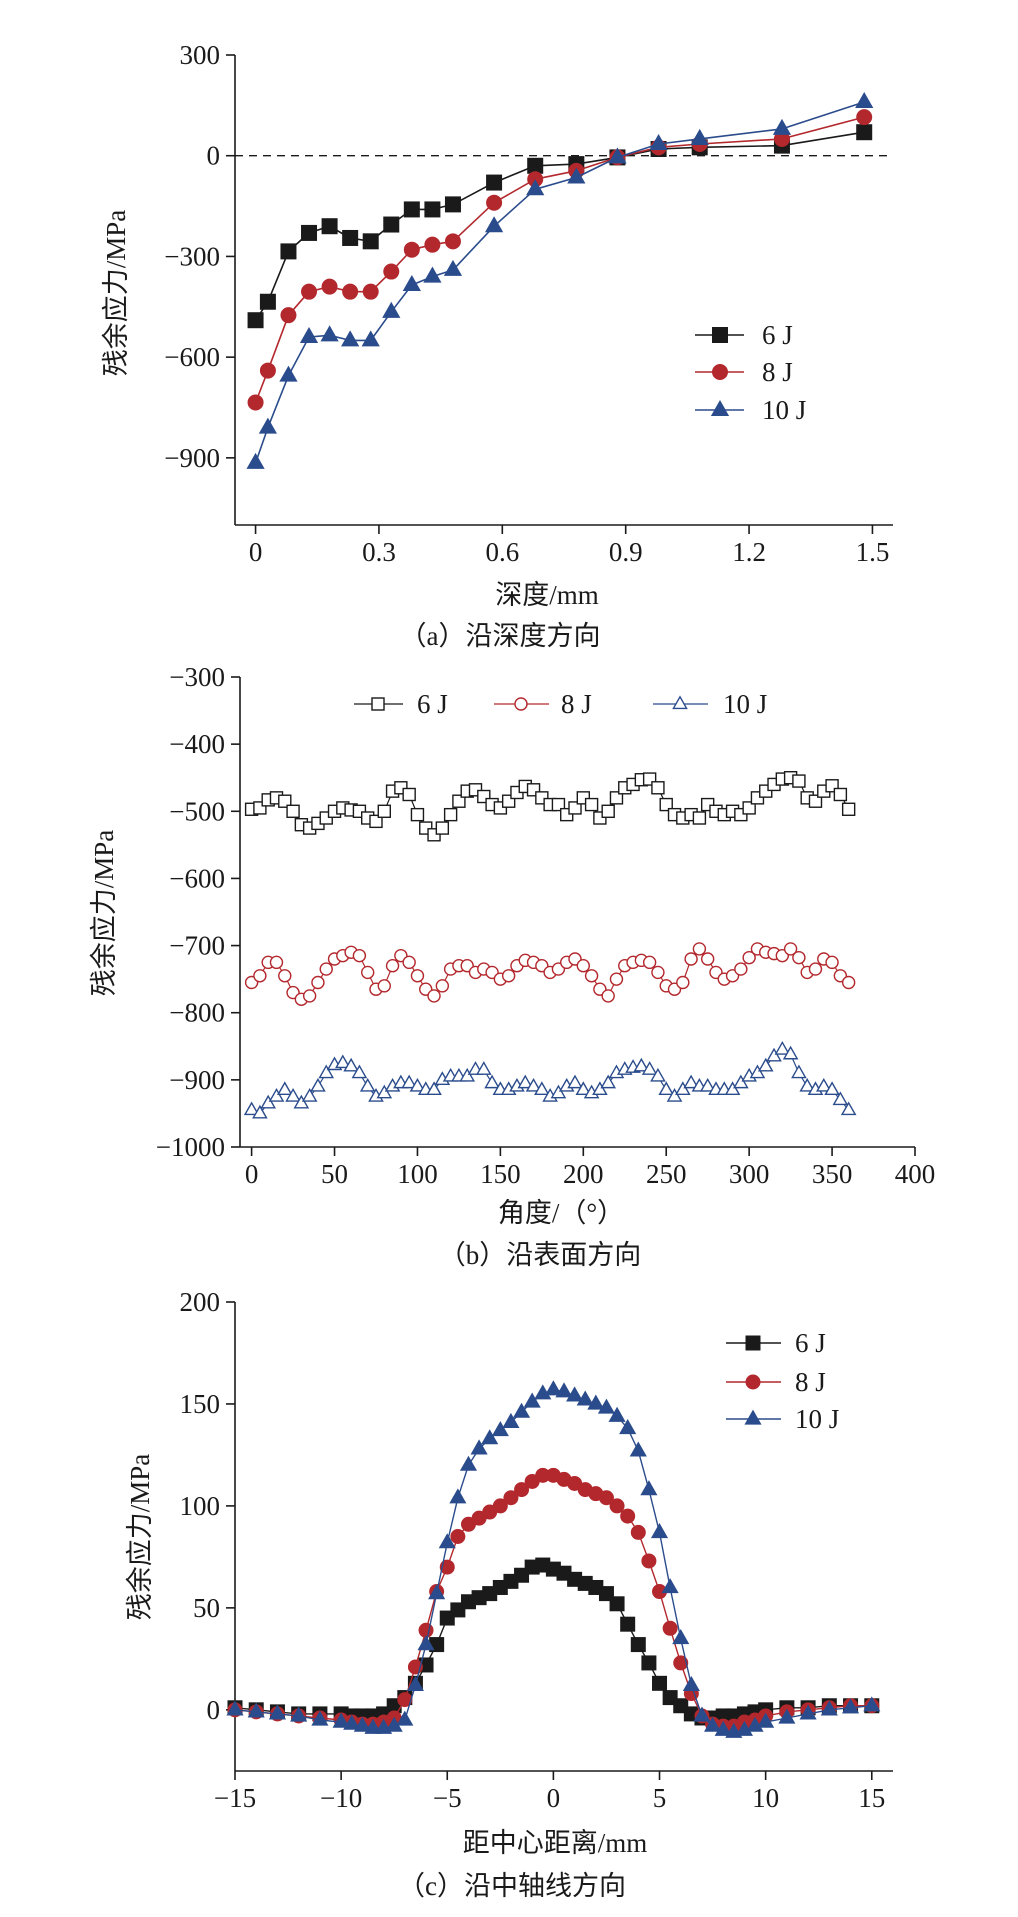 The image size is (1018, 1917). I want to click on legend-label: 6 J, so click(432, 704).